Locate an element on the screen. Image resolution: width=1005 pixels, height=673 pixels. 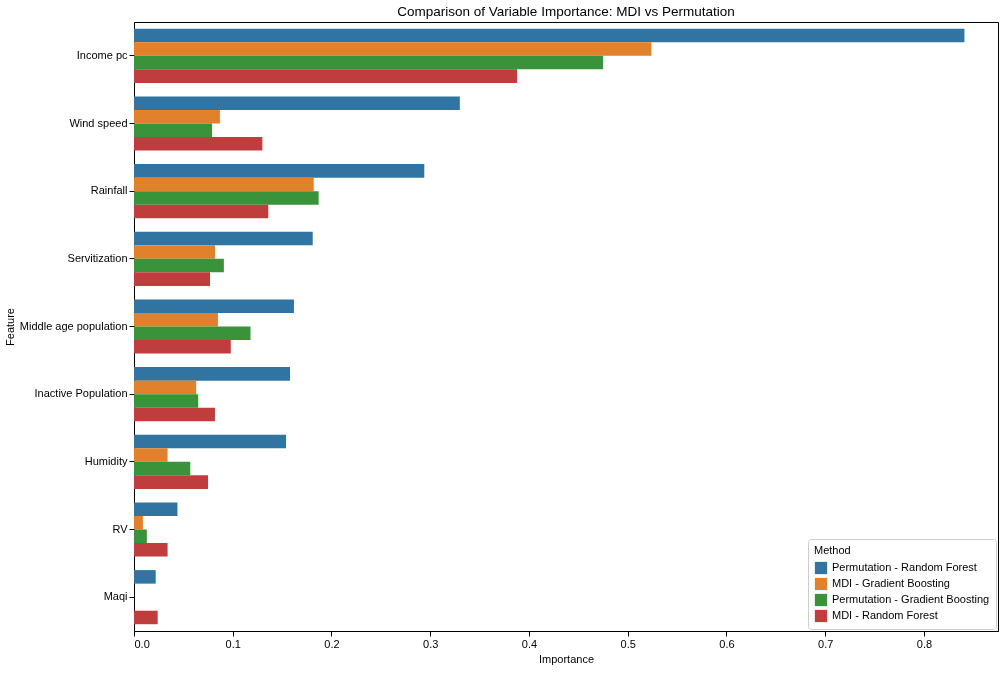
y-tick-label: Middle age population is located at coordinates (73, 325).